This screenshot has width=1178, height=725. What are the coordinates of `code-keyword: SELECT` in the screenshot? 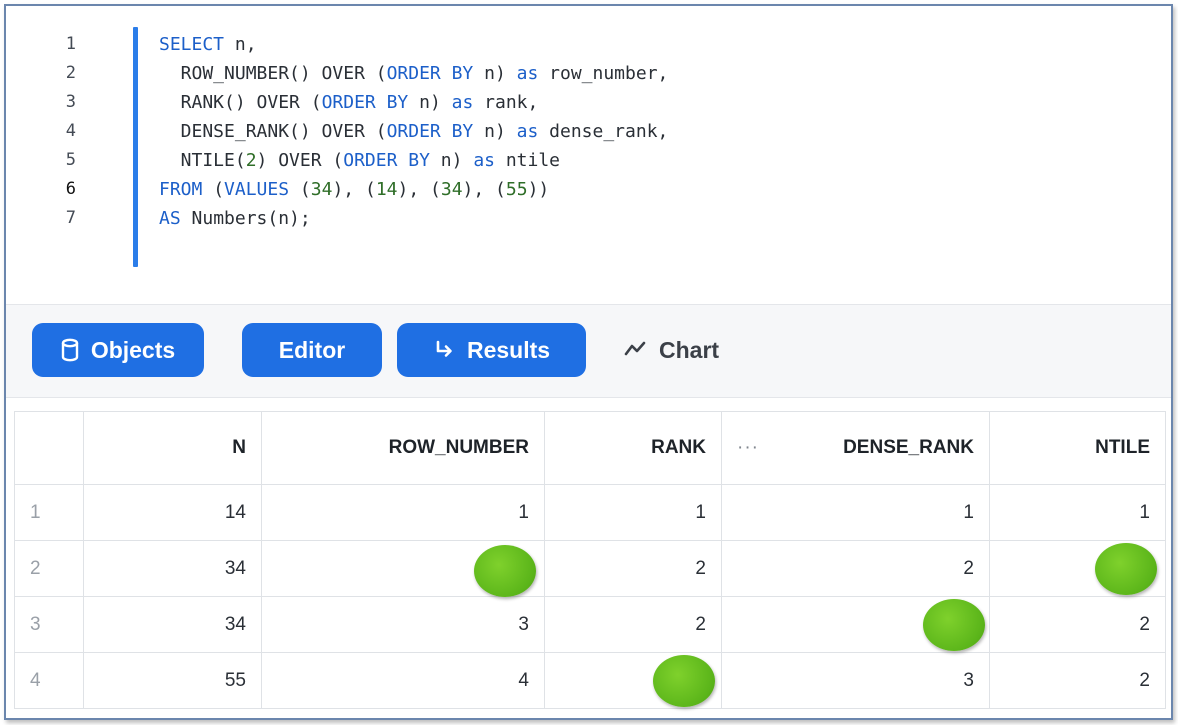 It's located at (192, 44).